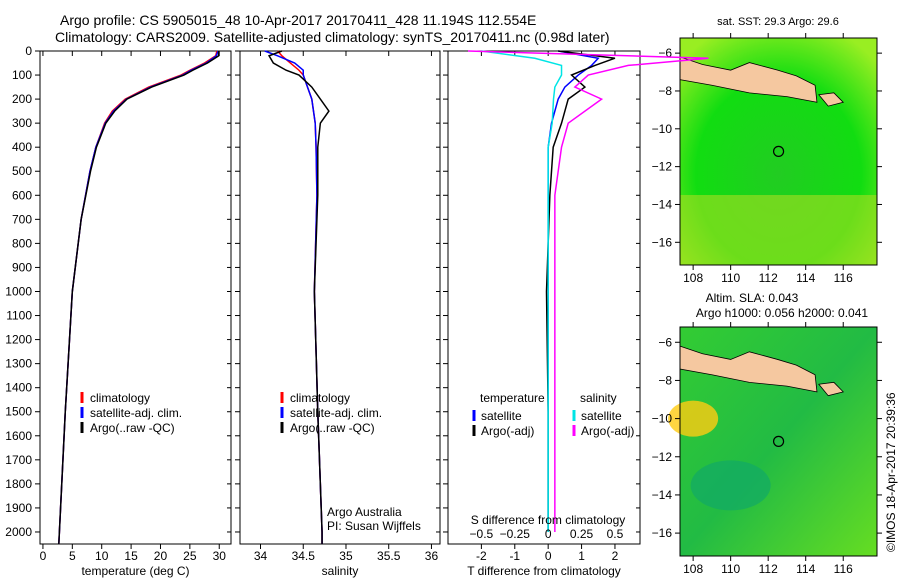 This screenshot has width=900, height=580. I want to click on annotation: Argo Australia, so click(364, 512).